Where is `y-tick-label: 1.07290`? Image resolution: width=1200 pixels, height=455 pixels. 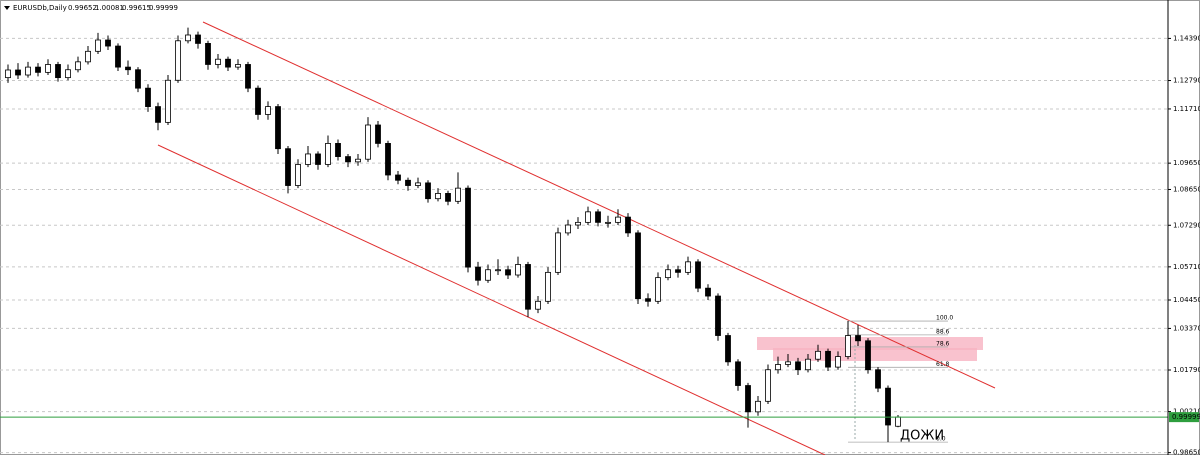 y-tick-label: 1.07290 is located at coordinates (1186, 225).